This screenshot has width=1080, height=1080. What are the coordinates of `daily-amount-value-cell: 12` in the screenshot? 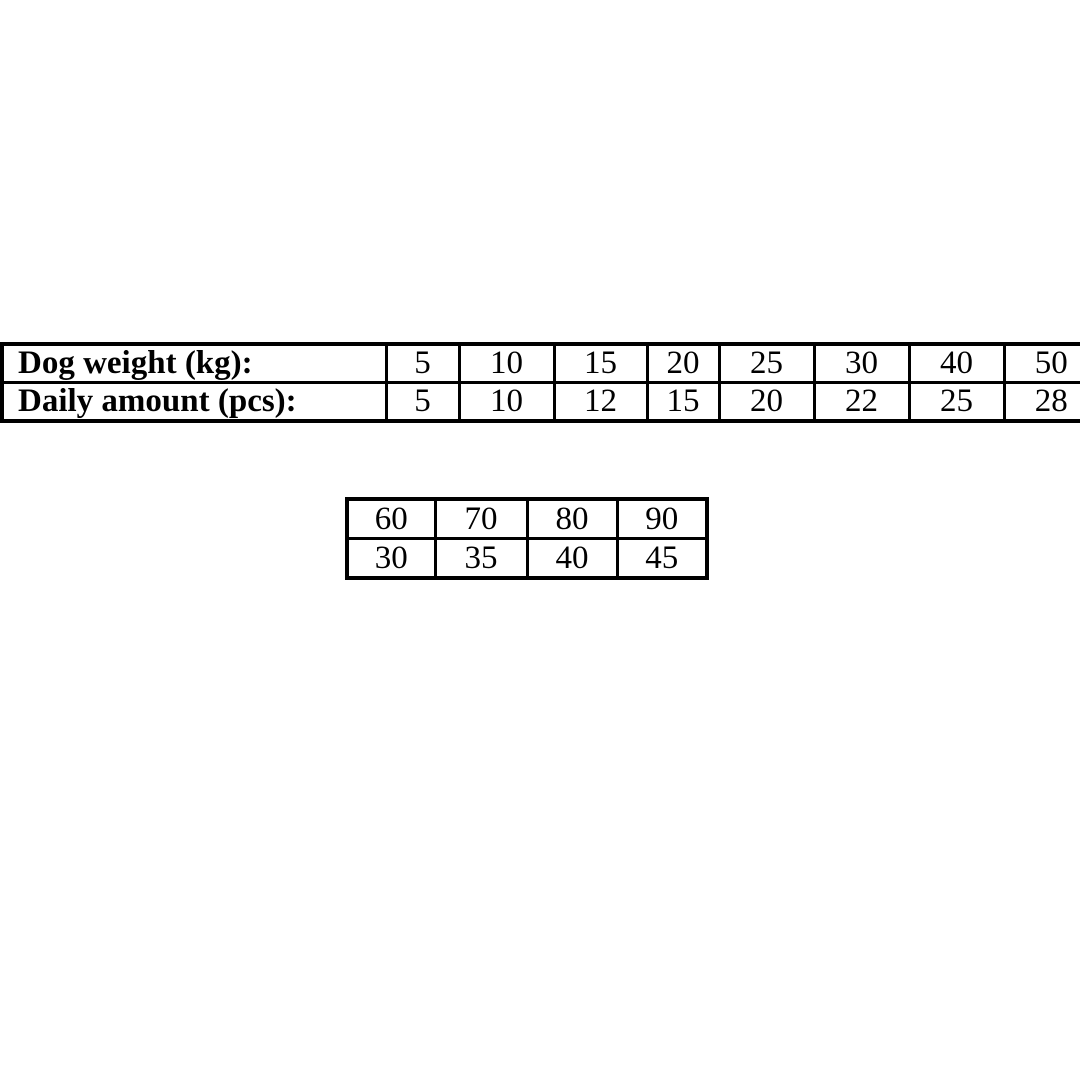 It's located at (600, 402).